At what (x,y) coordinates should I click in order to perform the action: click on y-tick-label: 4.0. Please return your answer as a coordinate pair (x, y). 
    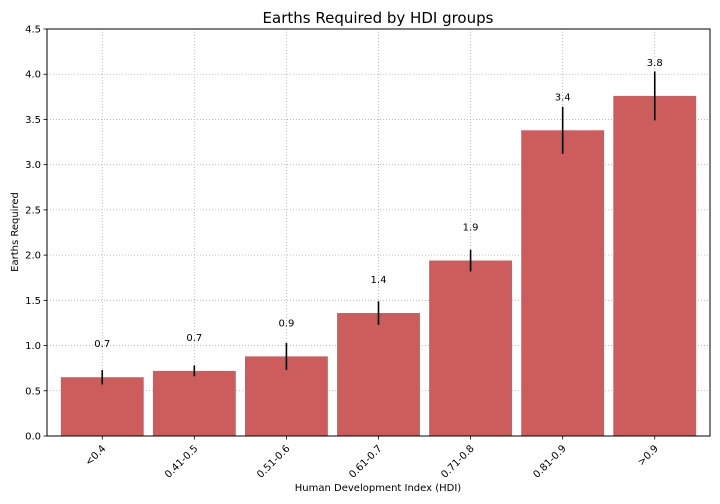
    Looking at the image, I should click on (33, 75).